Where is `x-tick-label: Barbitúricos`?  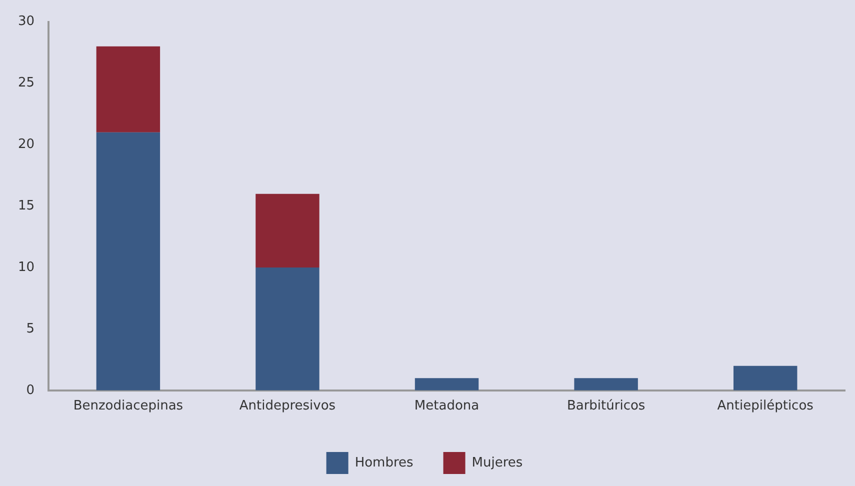 x-tick-label: Barbitúricos is located at coordinates (606, 406).